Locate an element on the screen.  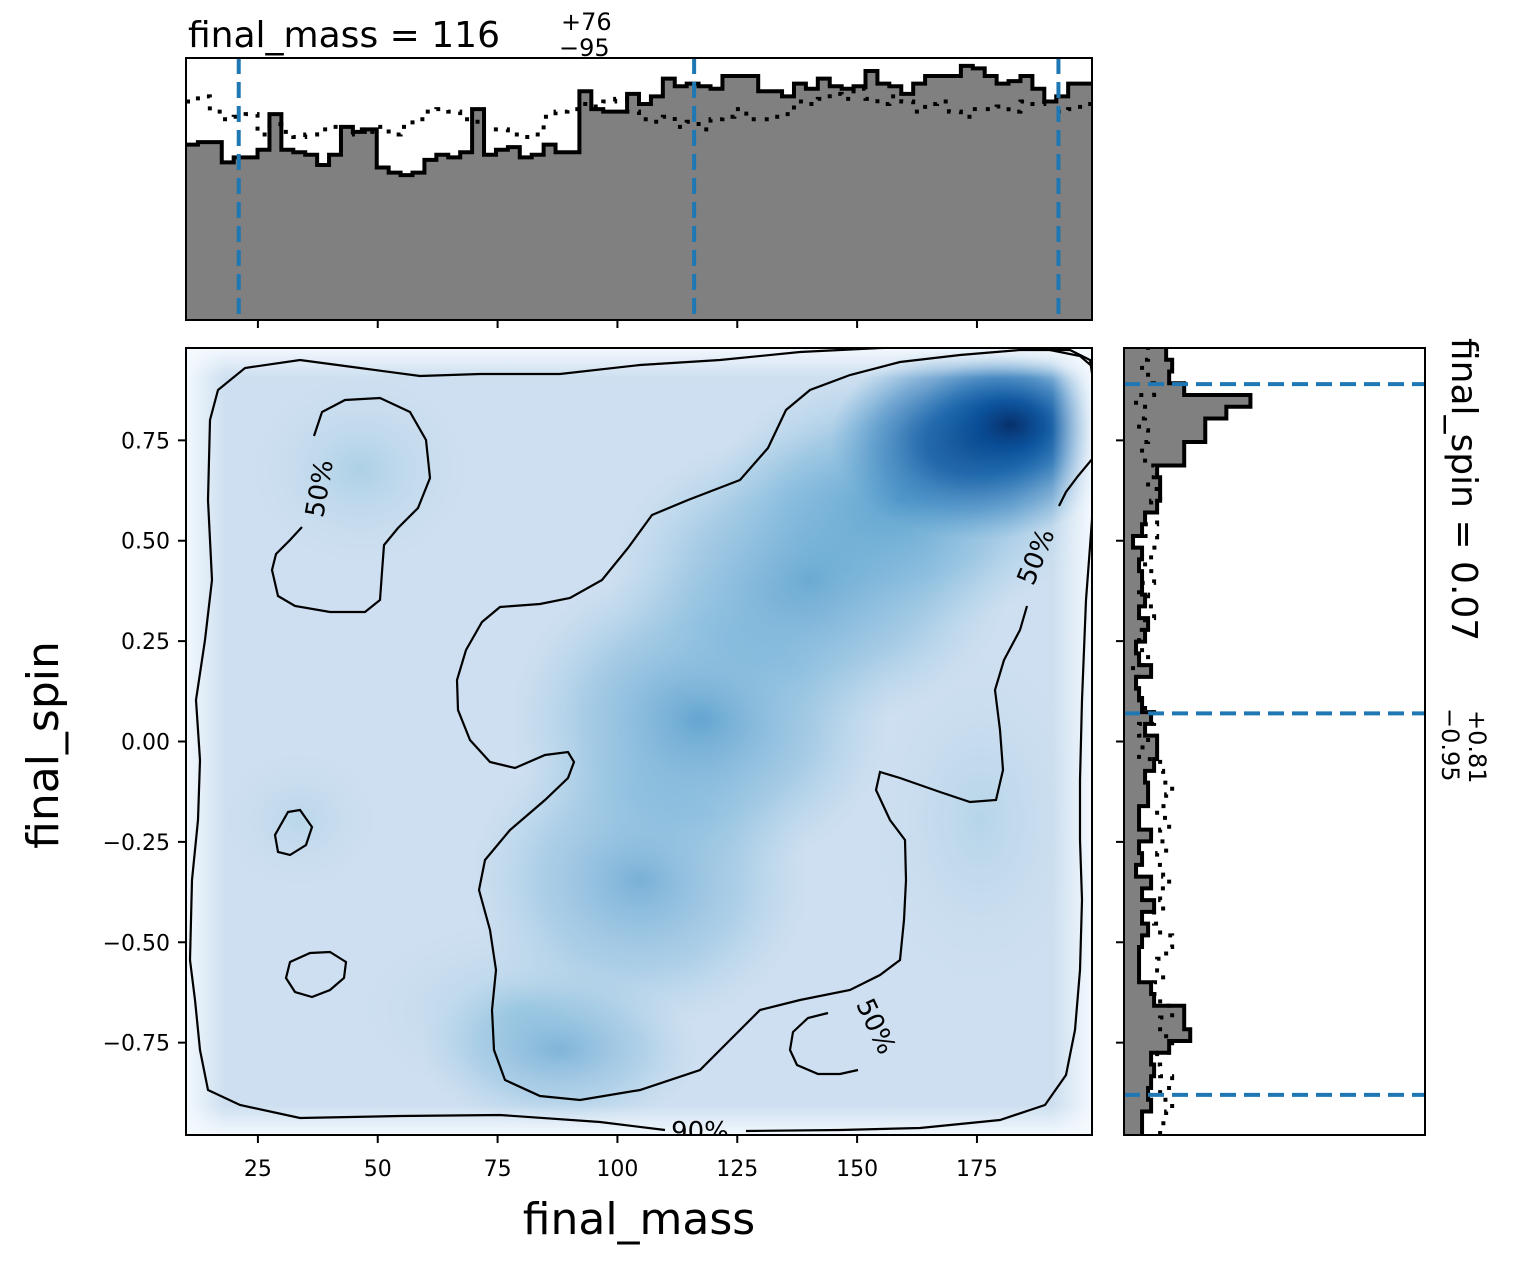
final-spin-lower-error: −0.95 is located at coordinates (1450, 745).